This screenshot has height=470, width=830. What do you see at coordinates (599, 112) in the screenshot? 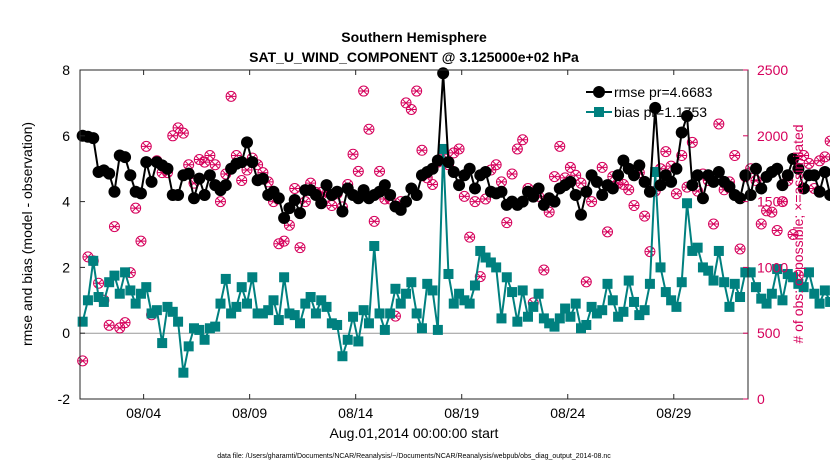
I see `legend-bias-marker` at bounding box center [599, 112].